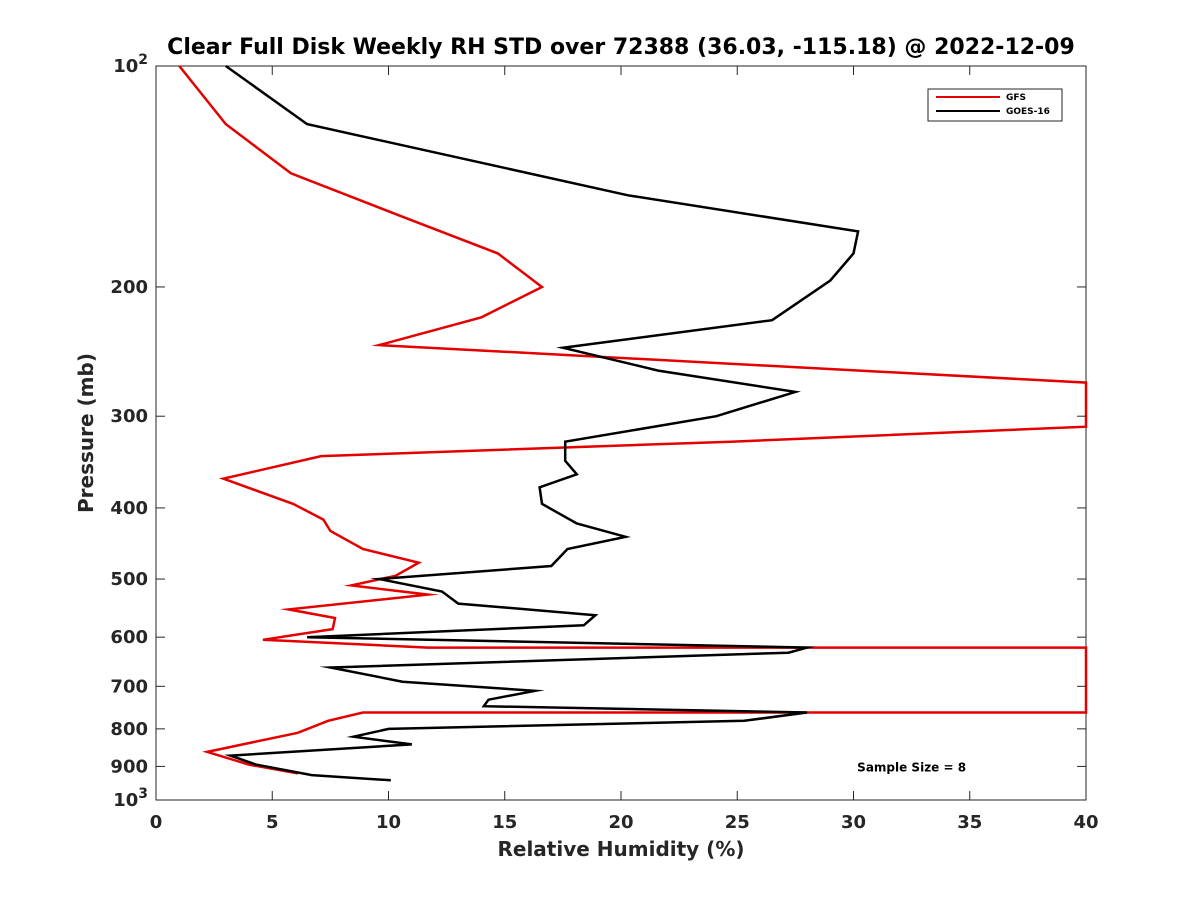  Describe the element at coordinates (143, 794) in the screenshot. I see `y-tick-label-exponent: 3` at that location.